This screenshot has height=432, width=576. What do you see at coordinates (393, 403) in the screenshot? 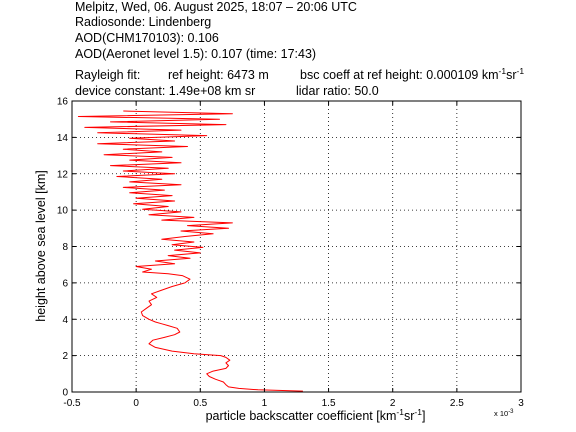
I see `x-tick-label: 2` at bounding box center [393, 403].